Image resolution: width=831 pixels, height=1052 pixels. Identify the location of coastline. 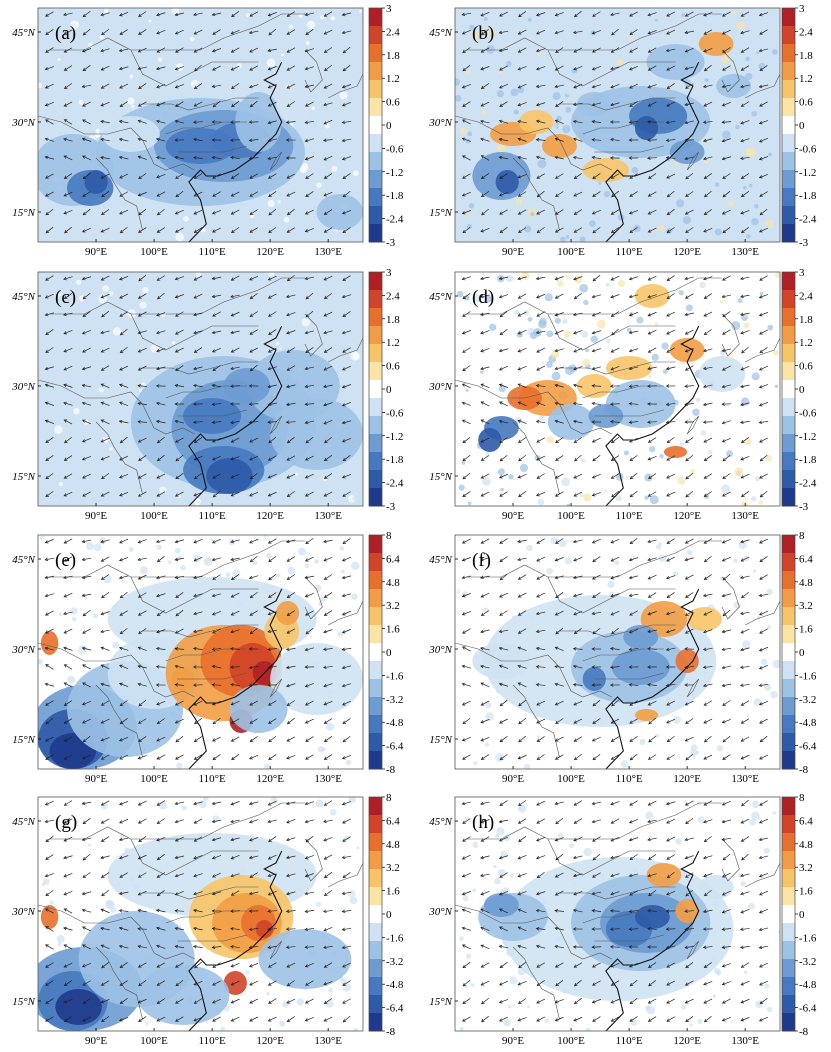
(235, 940).